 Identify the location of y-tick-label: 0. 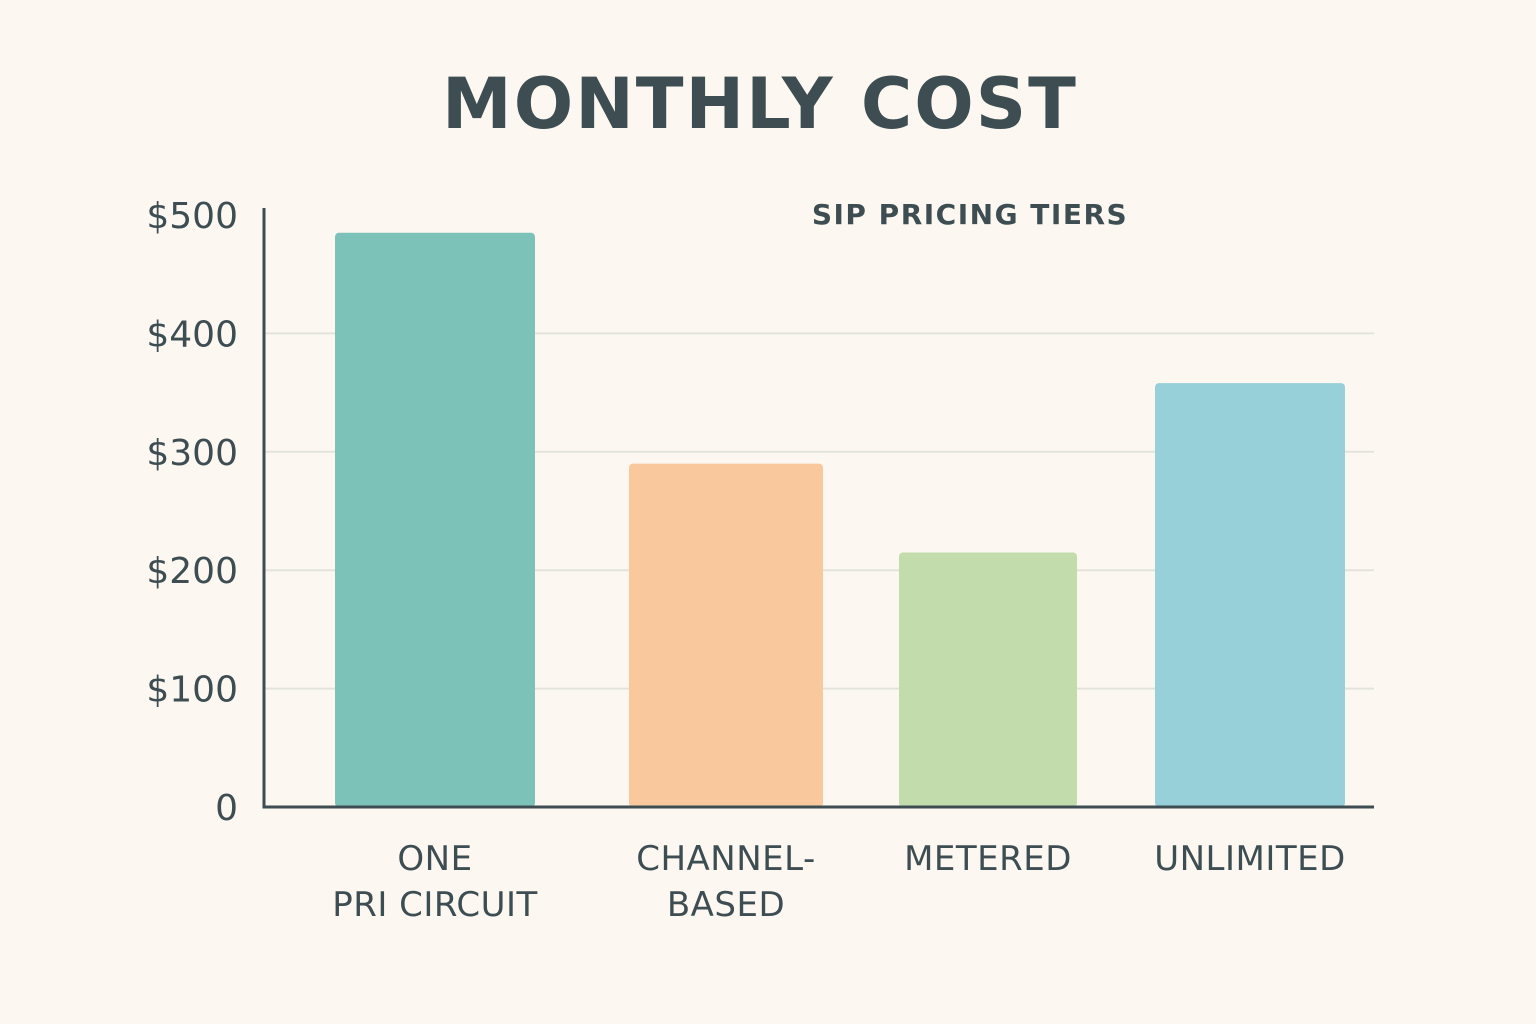
(226, 808).